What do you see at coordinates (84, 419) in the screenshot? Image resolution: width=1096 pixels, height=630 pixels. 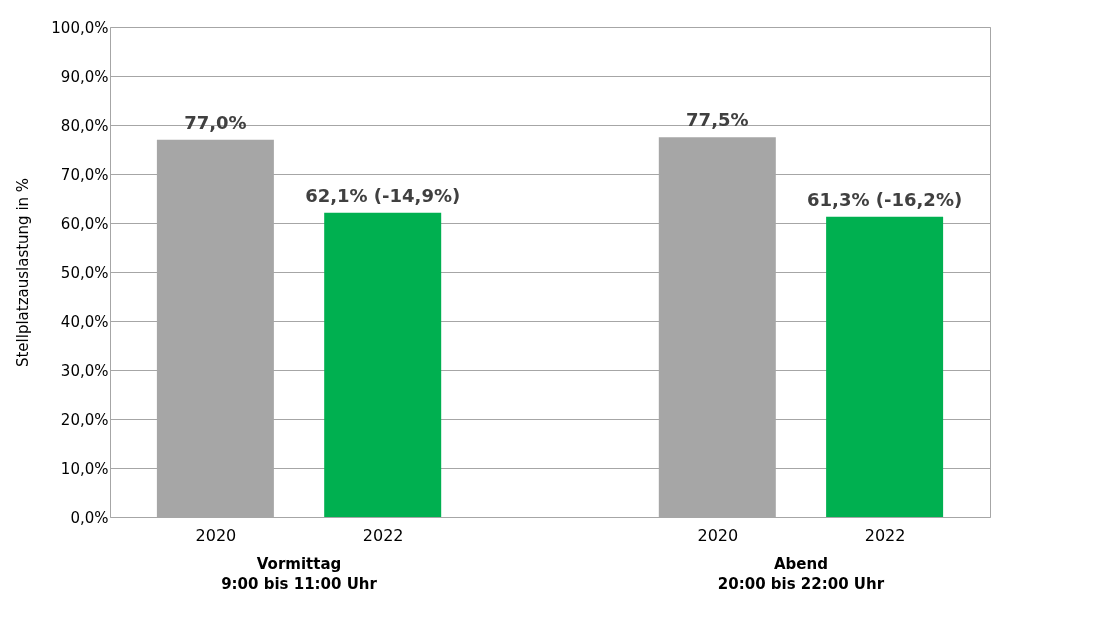 I see `y-tick-label: 20,0%` at bounding box center [84, 419].